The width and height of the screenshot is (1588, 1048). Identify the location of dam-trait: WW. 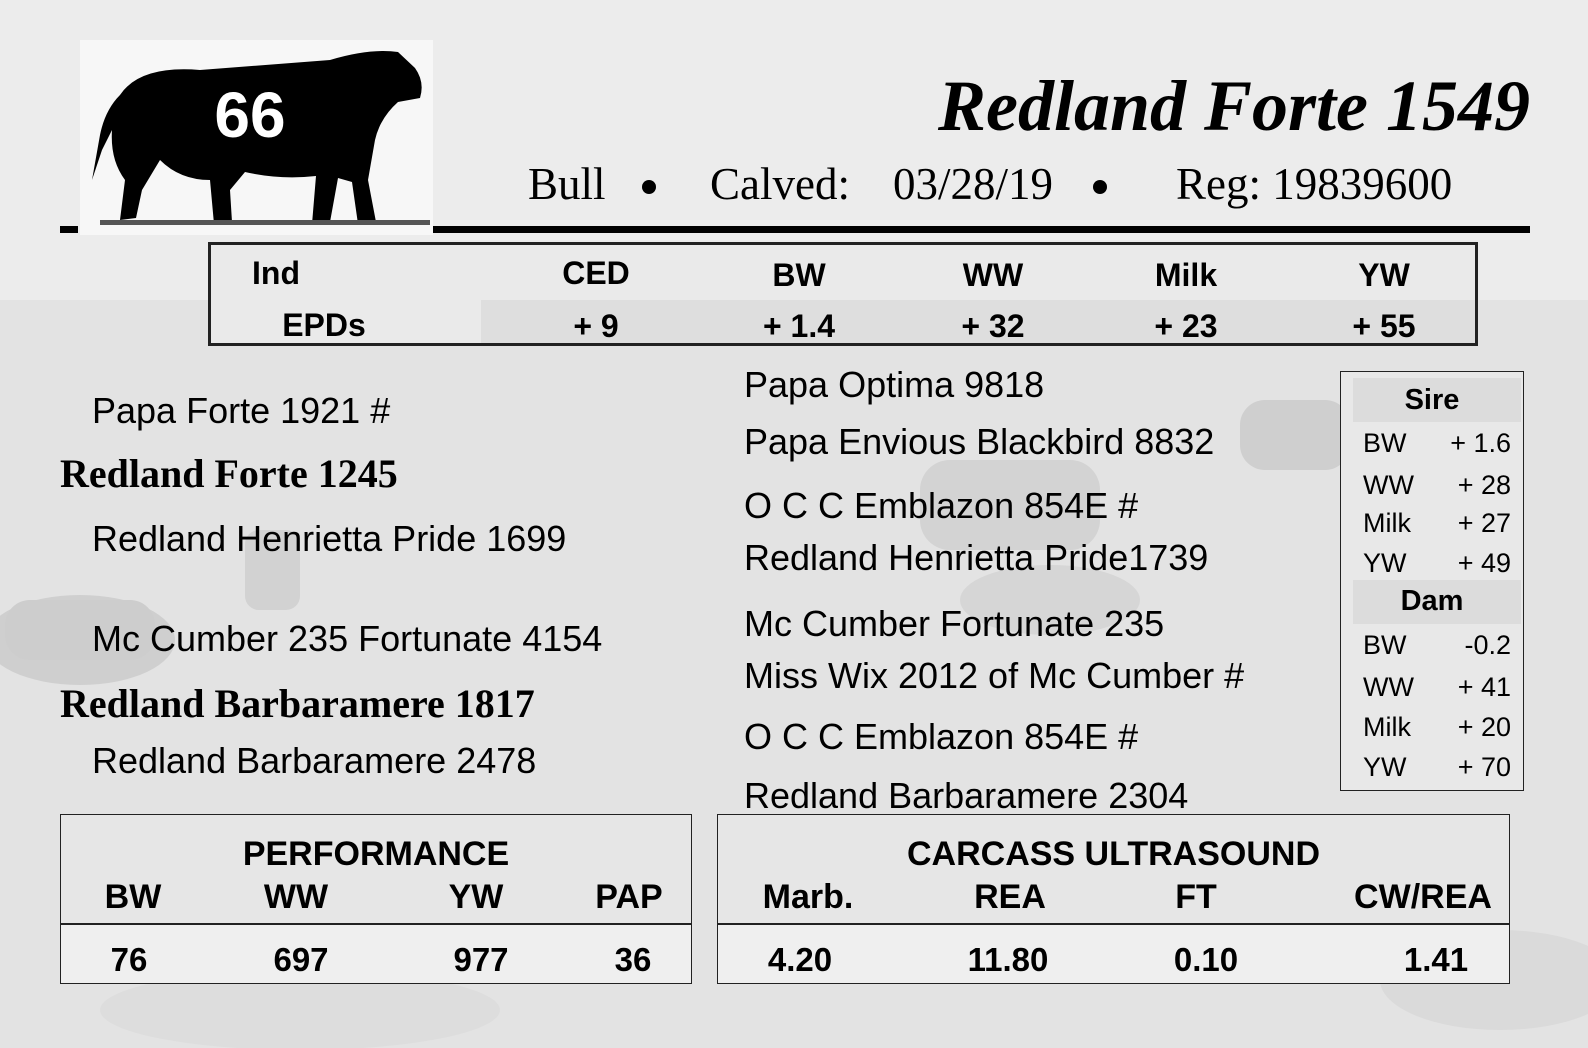
(1388, 687).